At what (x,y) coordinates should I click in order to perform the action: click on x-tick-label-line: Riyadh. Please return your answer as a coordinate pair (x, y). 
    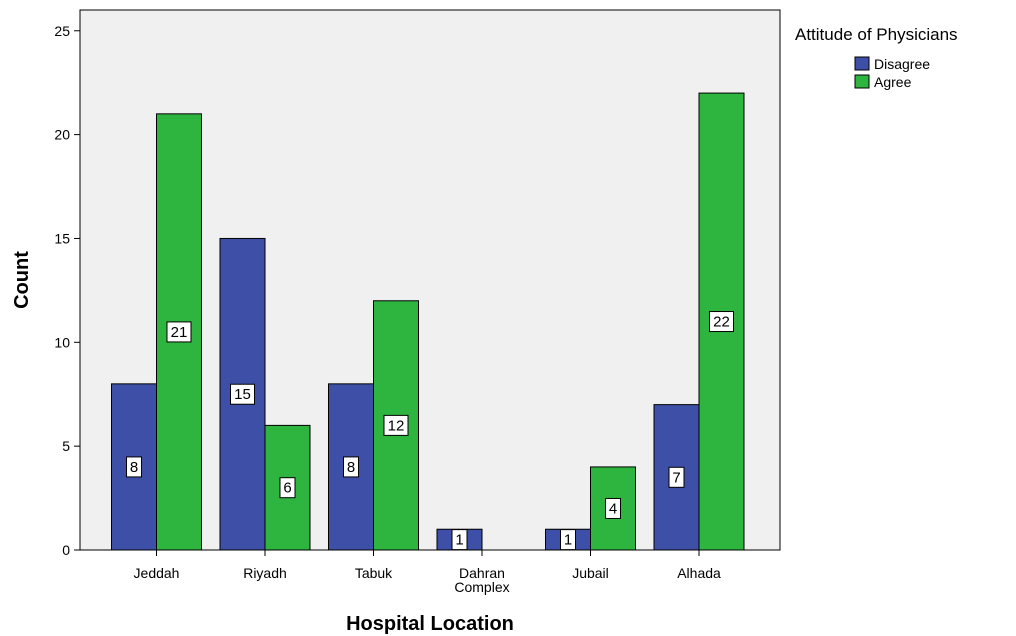
    Looking at the image, I should click on (265, 573).